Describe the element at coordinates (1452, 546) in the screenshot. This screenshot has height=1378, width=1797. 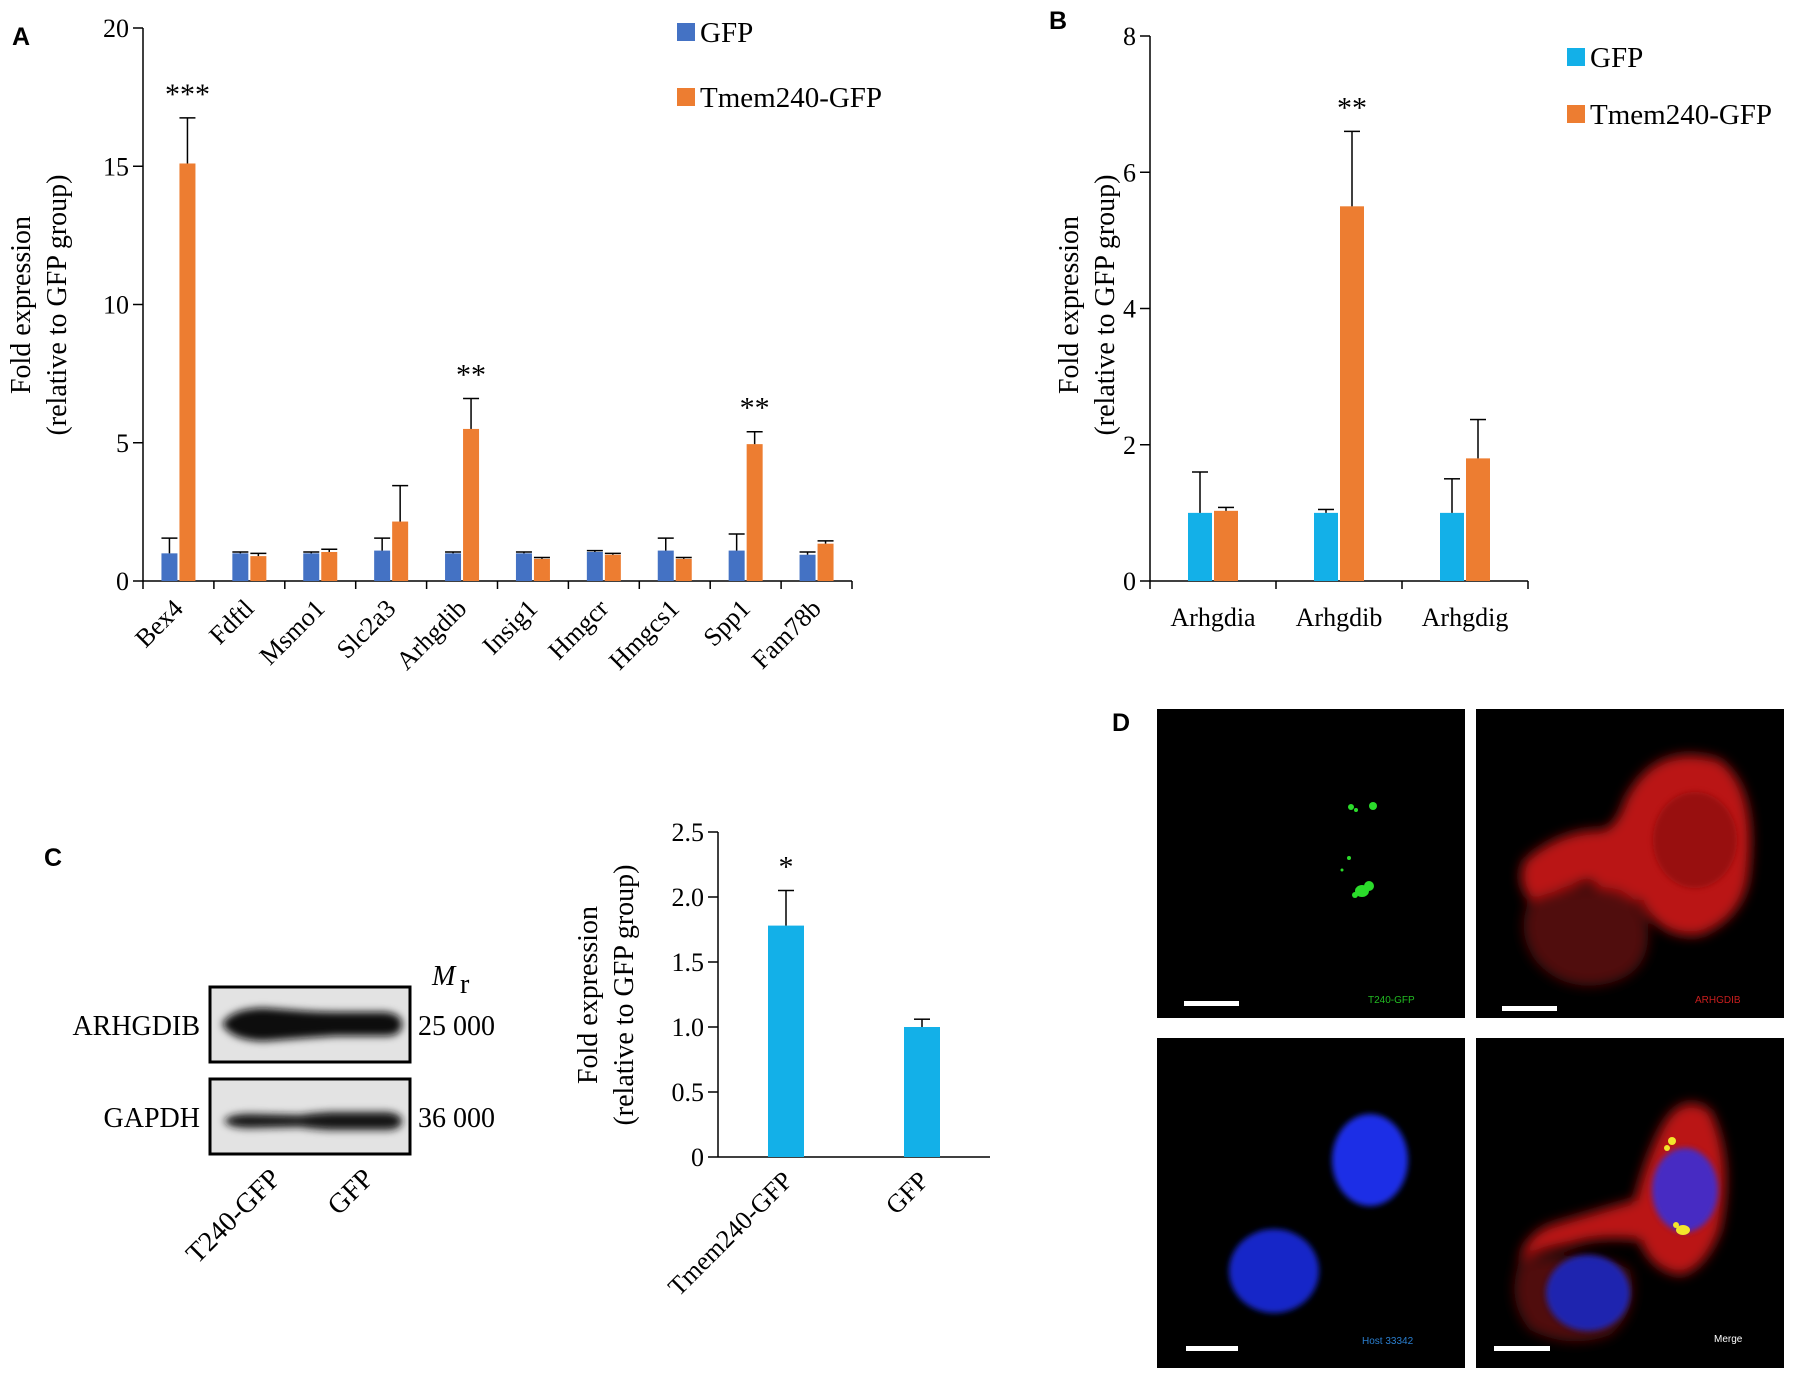
I see `bar-b-arhgdig-gfp` at that location.